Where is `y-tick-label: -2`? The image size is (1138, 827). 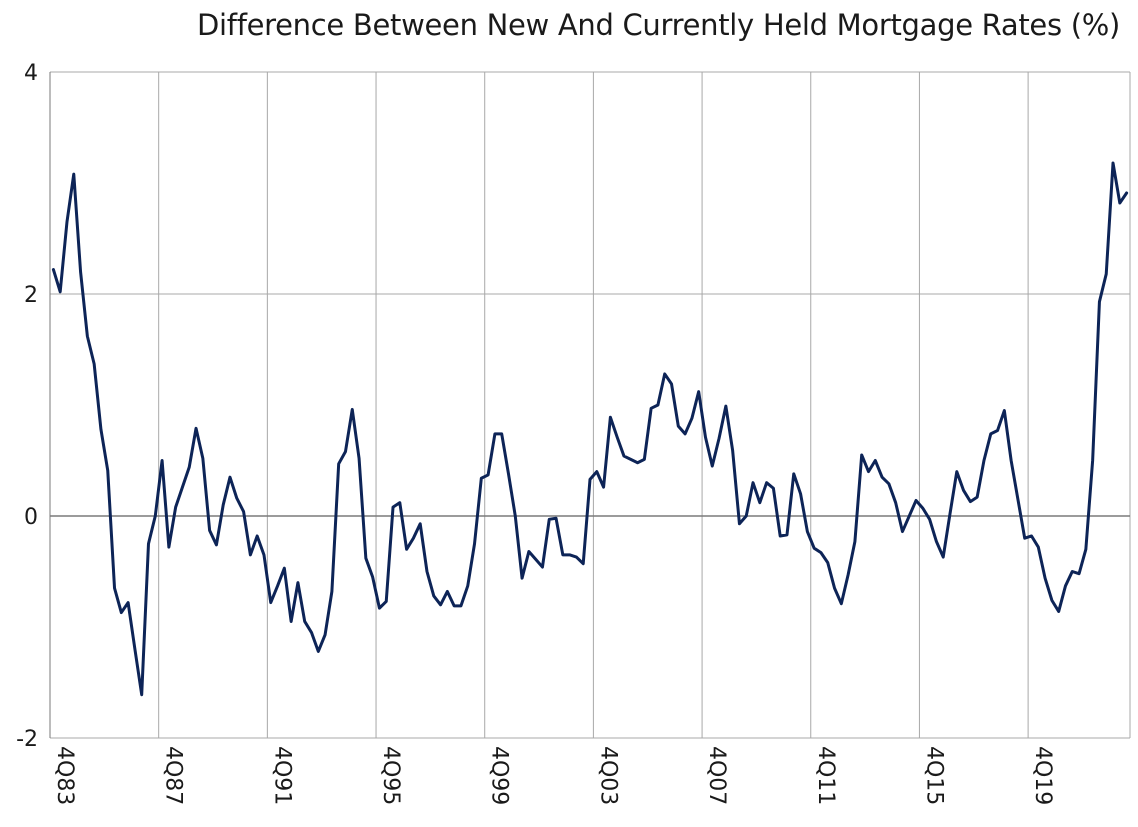
y-tick-label: -2 is located at coordinates (27, 739).